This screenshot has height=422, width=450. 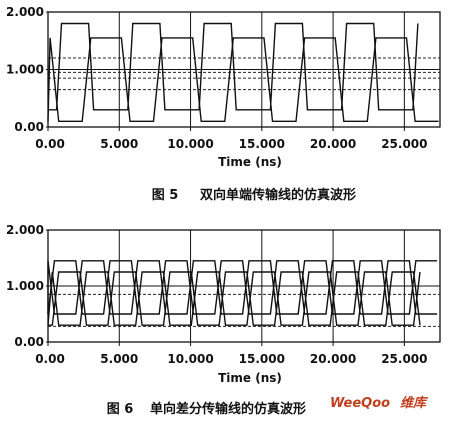 I want to click on watermark-logo: WeeQoo 维库, so click(x=379, y=403).